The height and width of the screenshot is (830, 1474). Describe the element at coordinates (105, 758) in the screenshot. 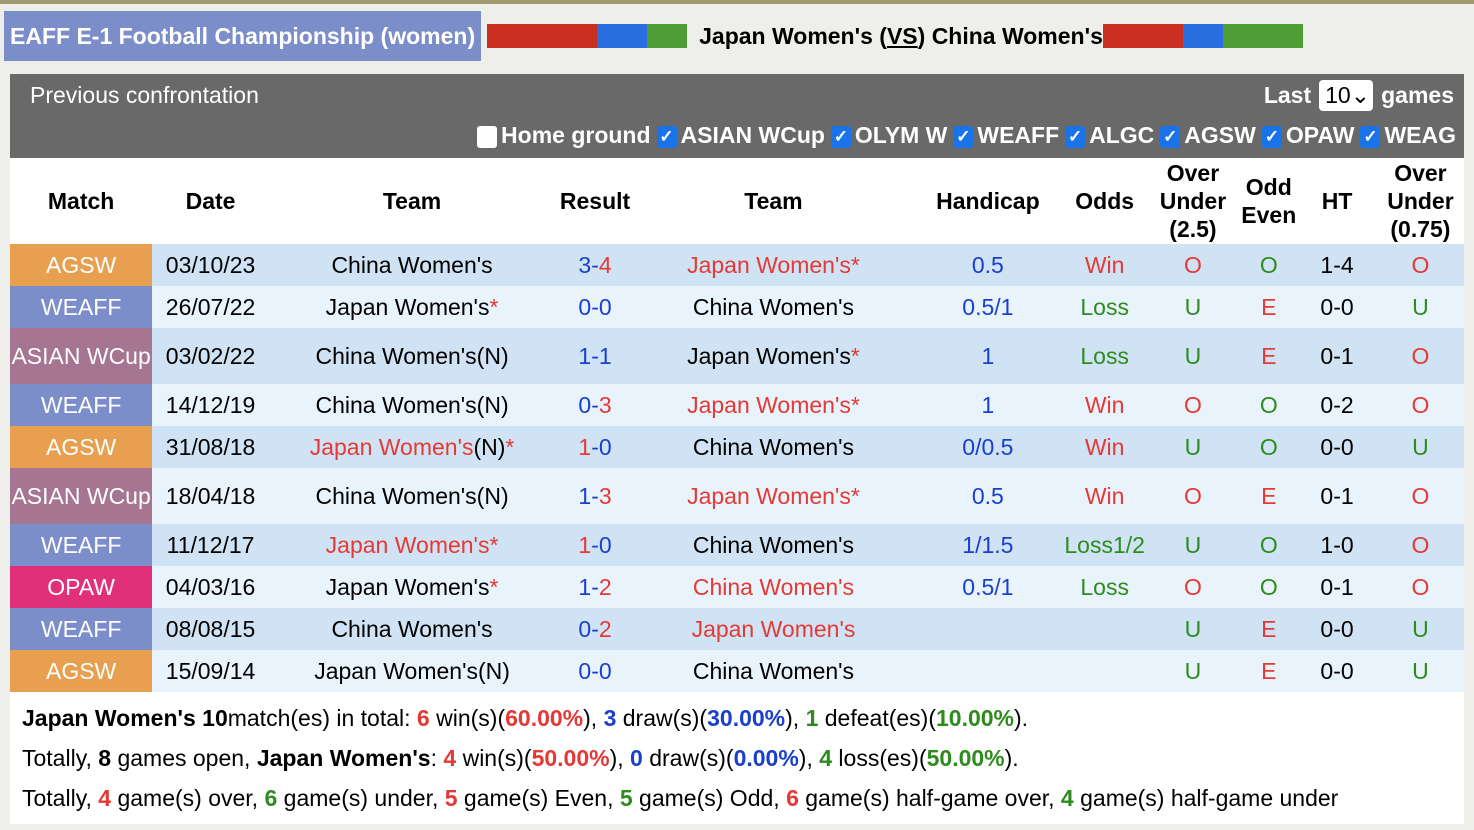

I see `summary-text: 8` at that location.